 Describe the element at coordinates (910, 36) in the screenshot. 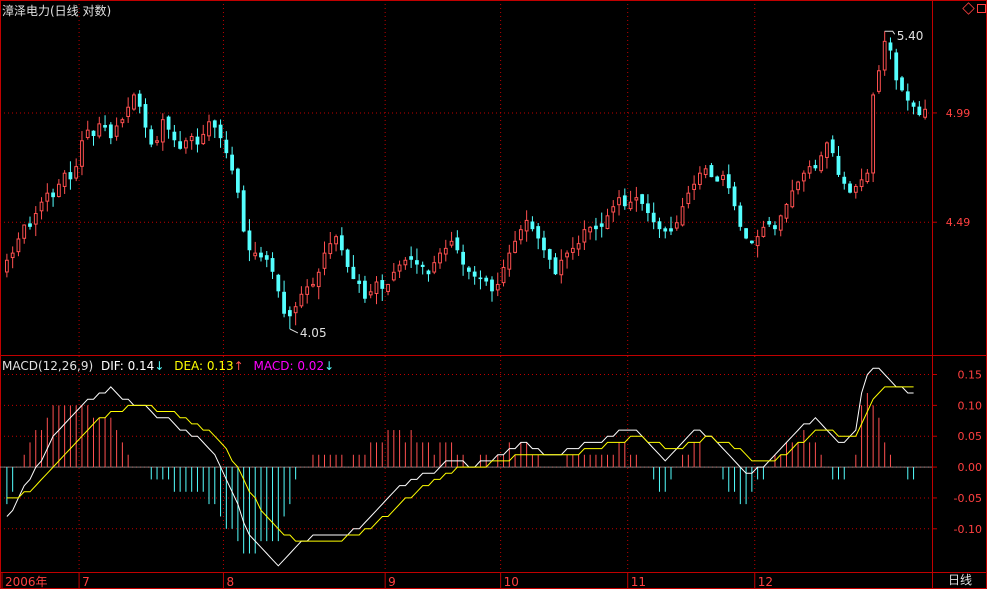

I see `high-label: 5.40` at that location.